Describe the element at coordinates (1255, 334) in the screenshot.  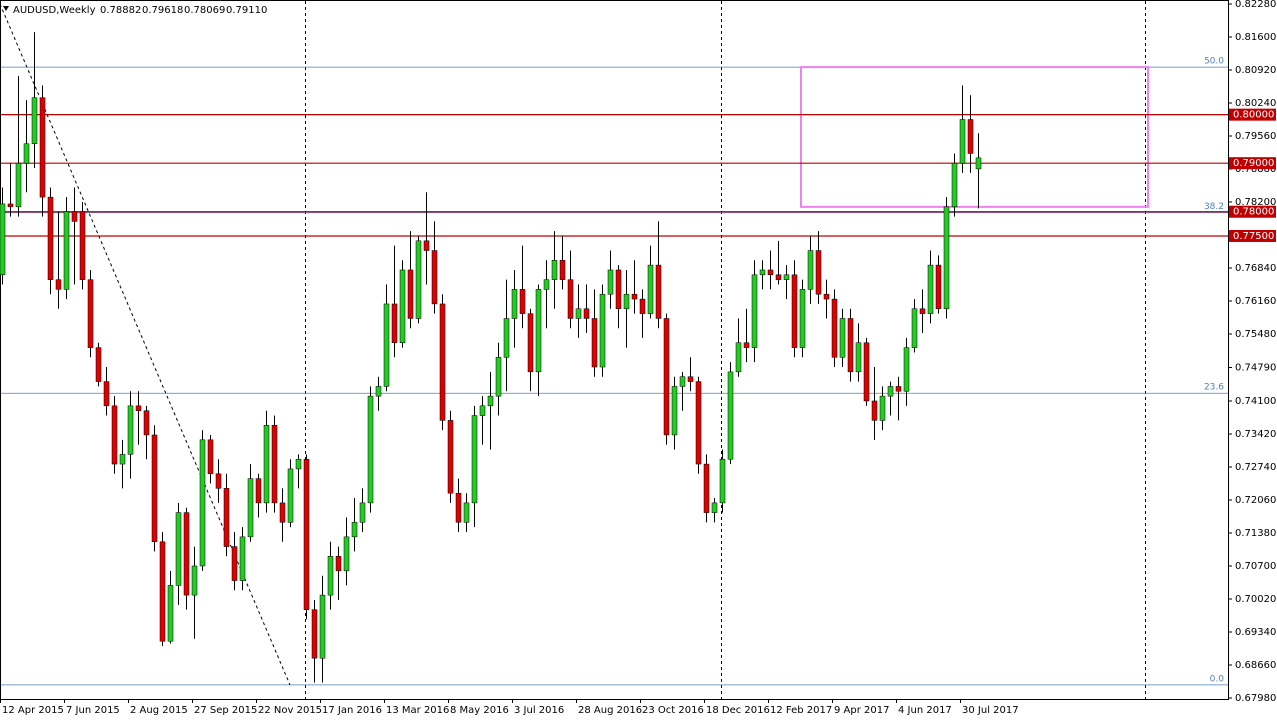
I see `y-tick-label: 0.75480` at that location.